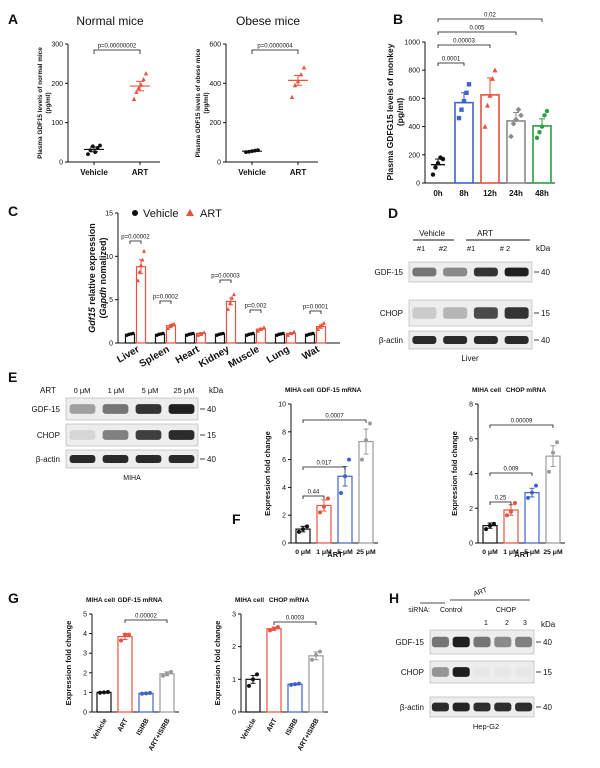 The height and width of the screenshot is (768, 600). Describe the element at coordinates (324, 464) in the screenshot. I see `panel-f-gdf15-pvalue: 0.017` at that location.